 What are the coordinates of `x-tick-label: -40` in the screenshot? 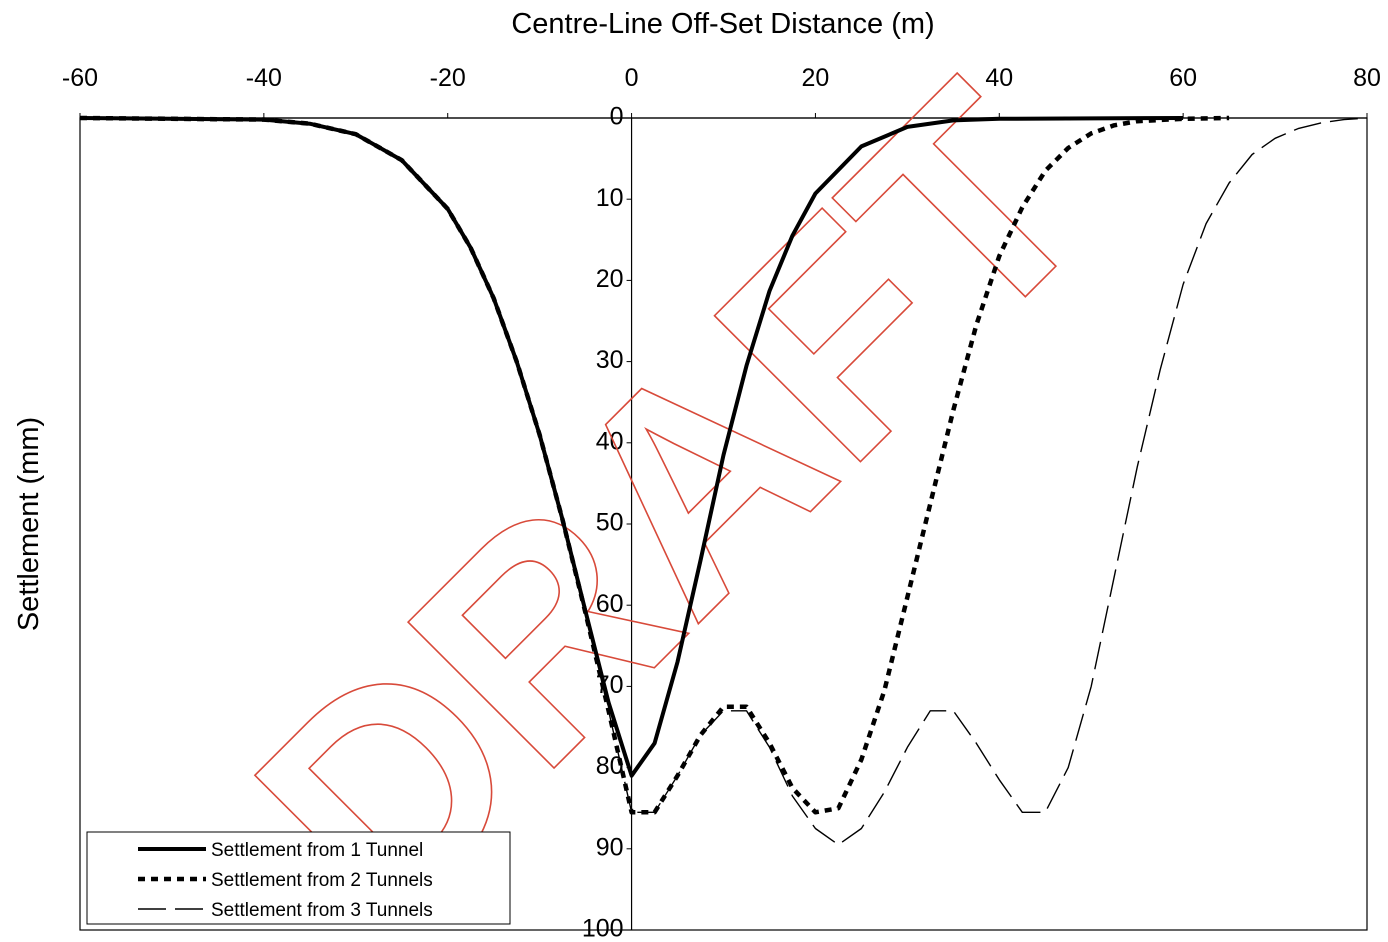 It's located at (264, 78).